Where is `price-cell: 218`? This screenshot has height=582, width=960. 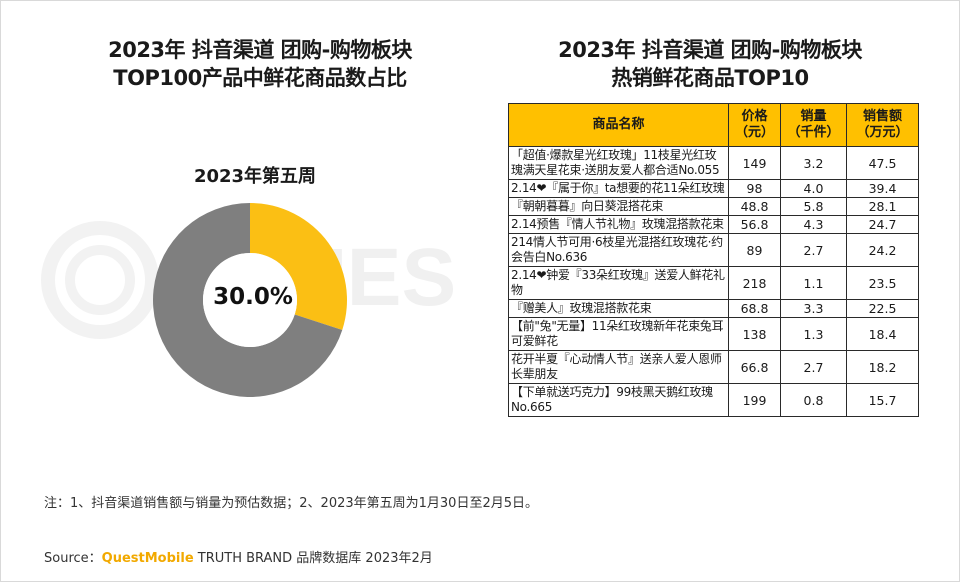
price-cell: 218 is located at coordinates (754, 283).